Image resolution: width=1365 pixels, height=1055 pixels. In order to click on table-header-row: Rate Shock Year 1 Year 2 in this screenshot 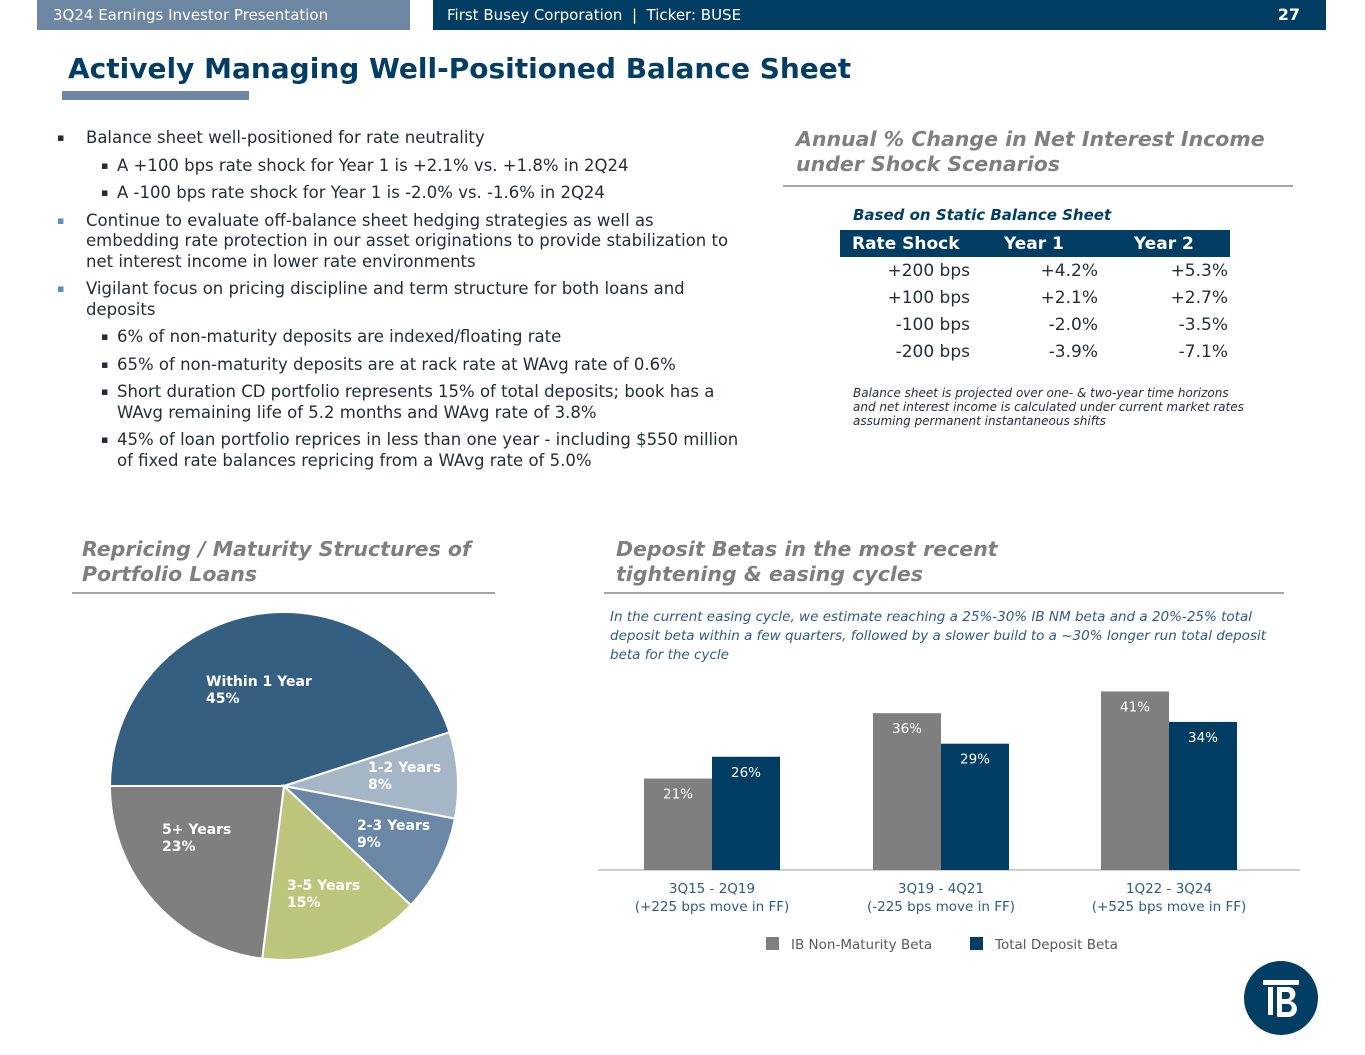, I will do `click(1035, 243)`.